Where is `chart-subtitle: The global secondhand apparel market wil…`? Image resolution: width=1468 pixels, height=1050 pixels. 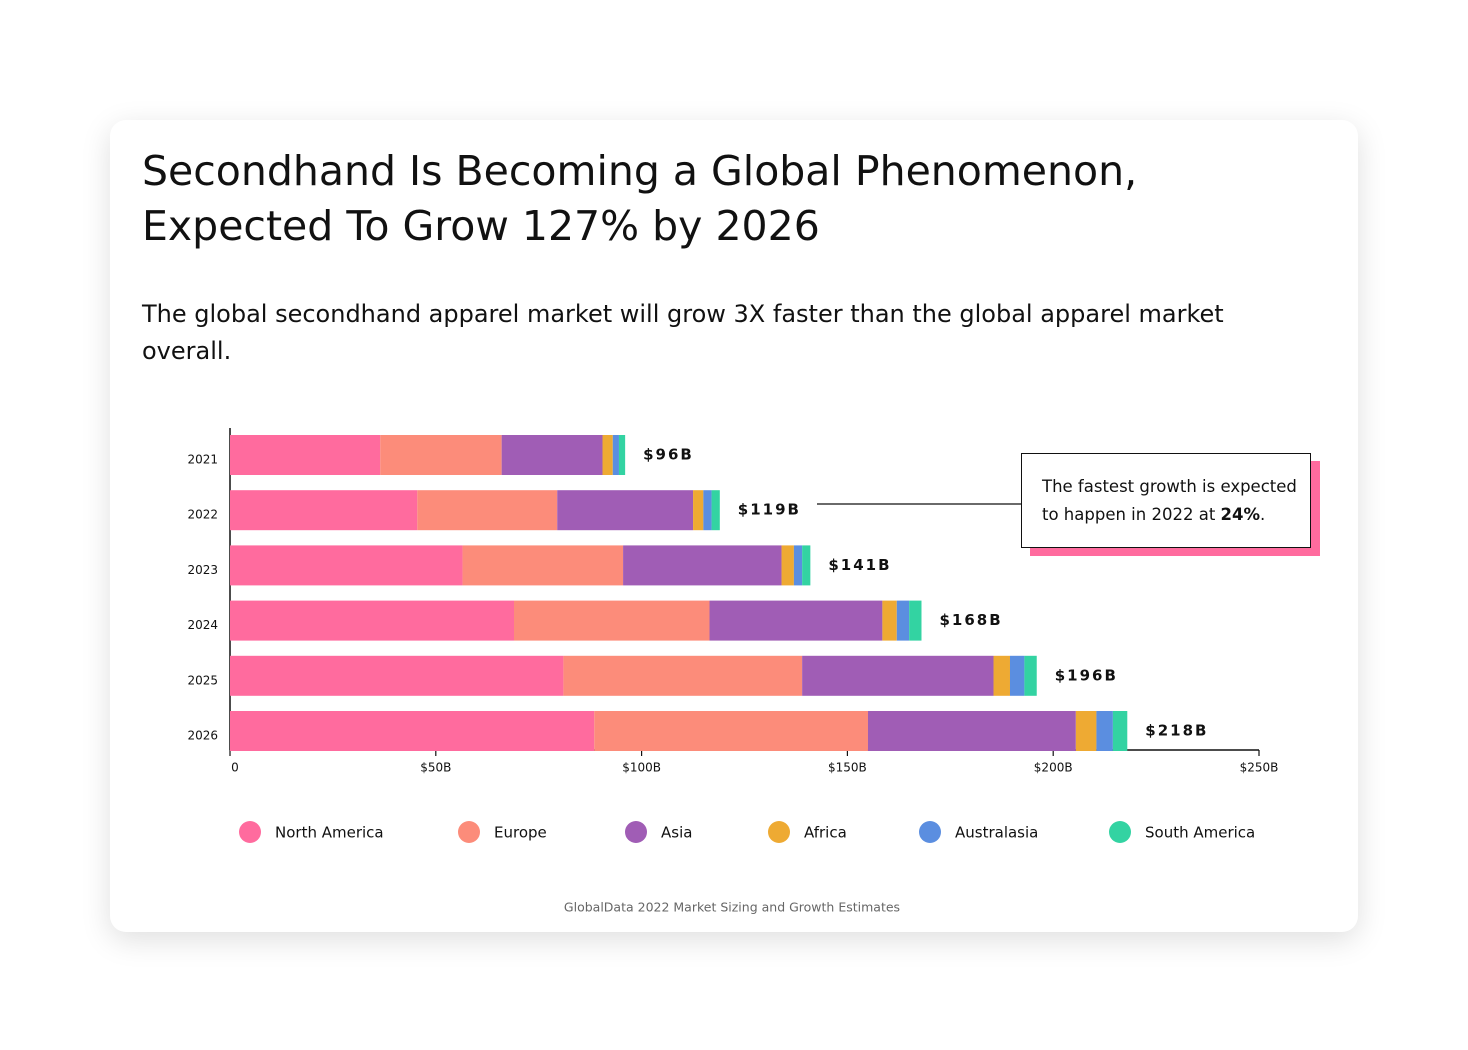 chart-subtitle: The global secondhand apparel market wil… is located at coordinates (683, 332).